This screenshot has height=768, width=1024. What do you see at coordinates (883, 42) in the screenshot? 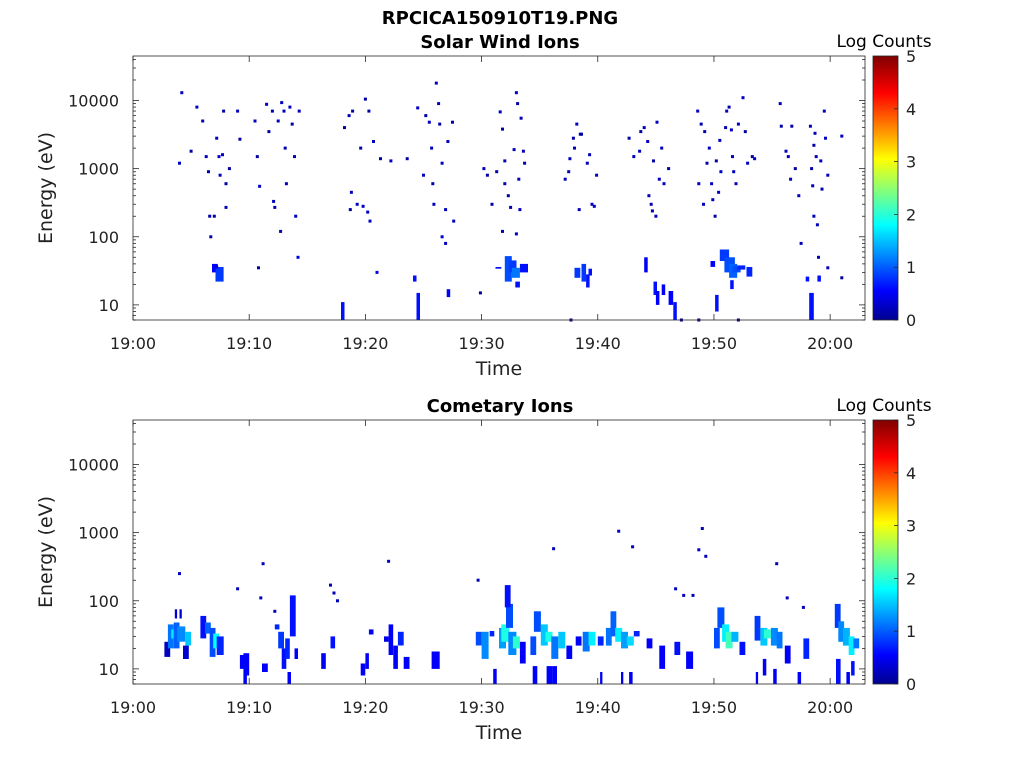
I see `colorbar-label-solar-wind: Log Counts` at bounding box center [883, 42].